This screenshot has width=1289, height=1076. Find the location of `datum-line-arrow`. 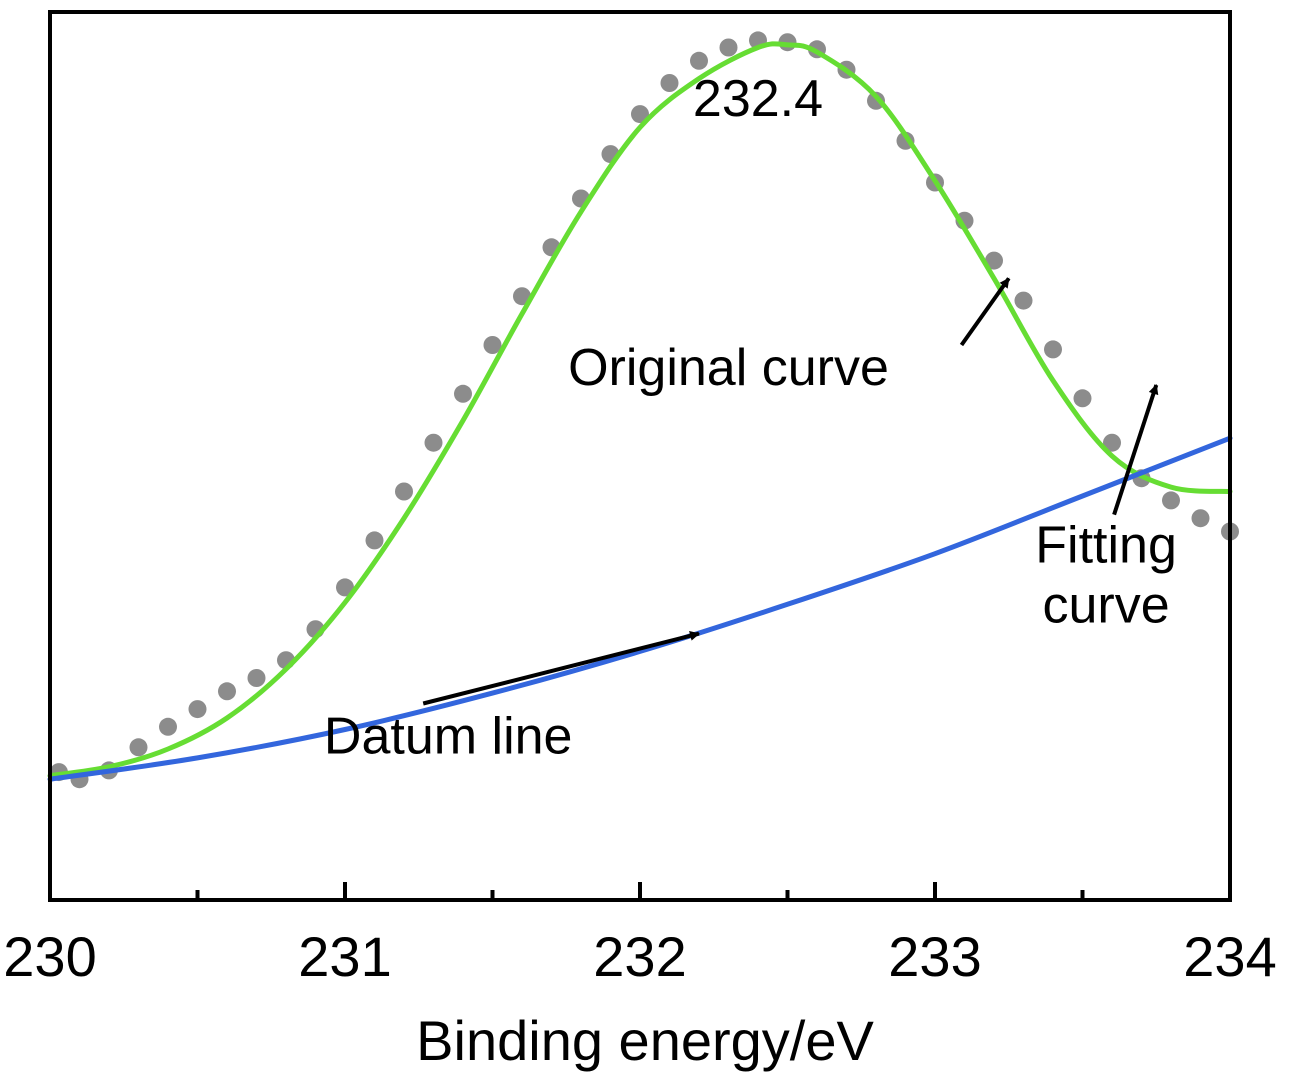

datum-line-arrow is located at coordinates (561, 668).